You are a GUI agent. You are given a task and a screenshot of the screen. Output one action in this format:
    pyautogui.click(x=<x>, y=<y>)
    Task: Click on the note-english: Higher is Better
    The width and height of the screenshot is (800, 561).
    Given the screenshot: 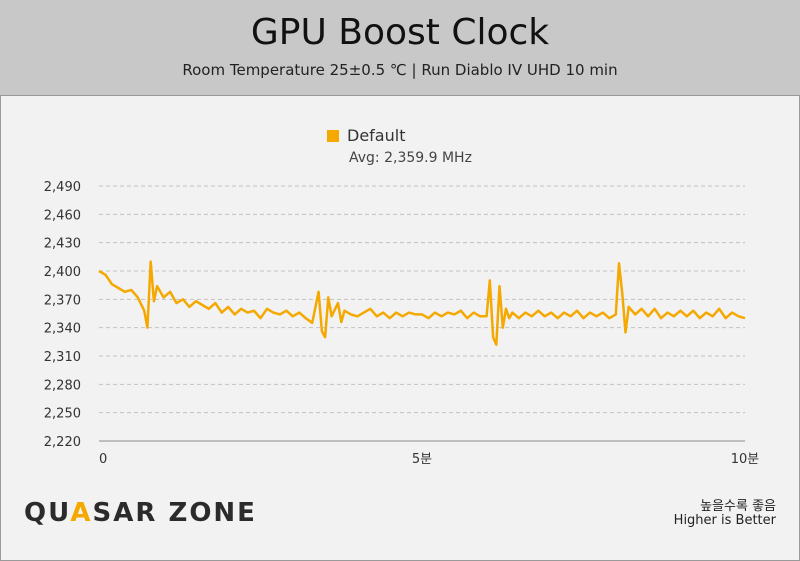 What is the action you would take?
    pyautogui.click(x=724, y=520)
    